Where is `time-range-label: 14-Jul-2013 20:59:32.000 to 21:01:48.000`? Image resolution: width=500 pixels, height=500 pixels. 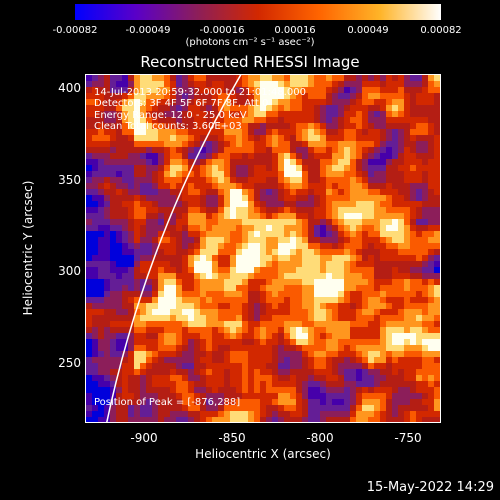
time-range-label: 14-Jul-2013 20:59:32.000 to 21:01:48.000 is located at coordinates (200, 92).